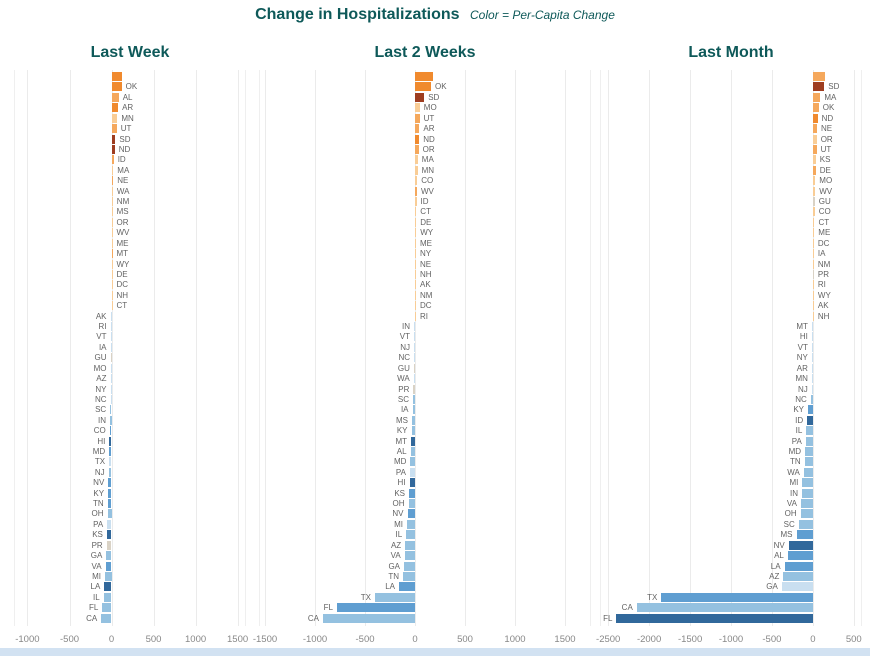  What do you see at coordinates (731, 52) in the screenshot?
I see `panel-title-last-month: Last Month` at bounding box center [731, 52].